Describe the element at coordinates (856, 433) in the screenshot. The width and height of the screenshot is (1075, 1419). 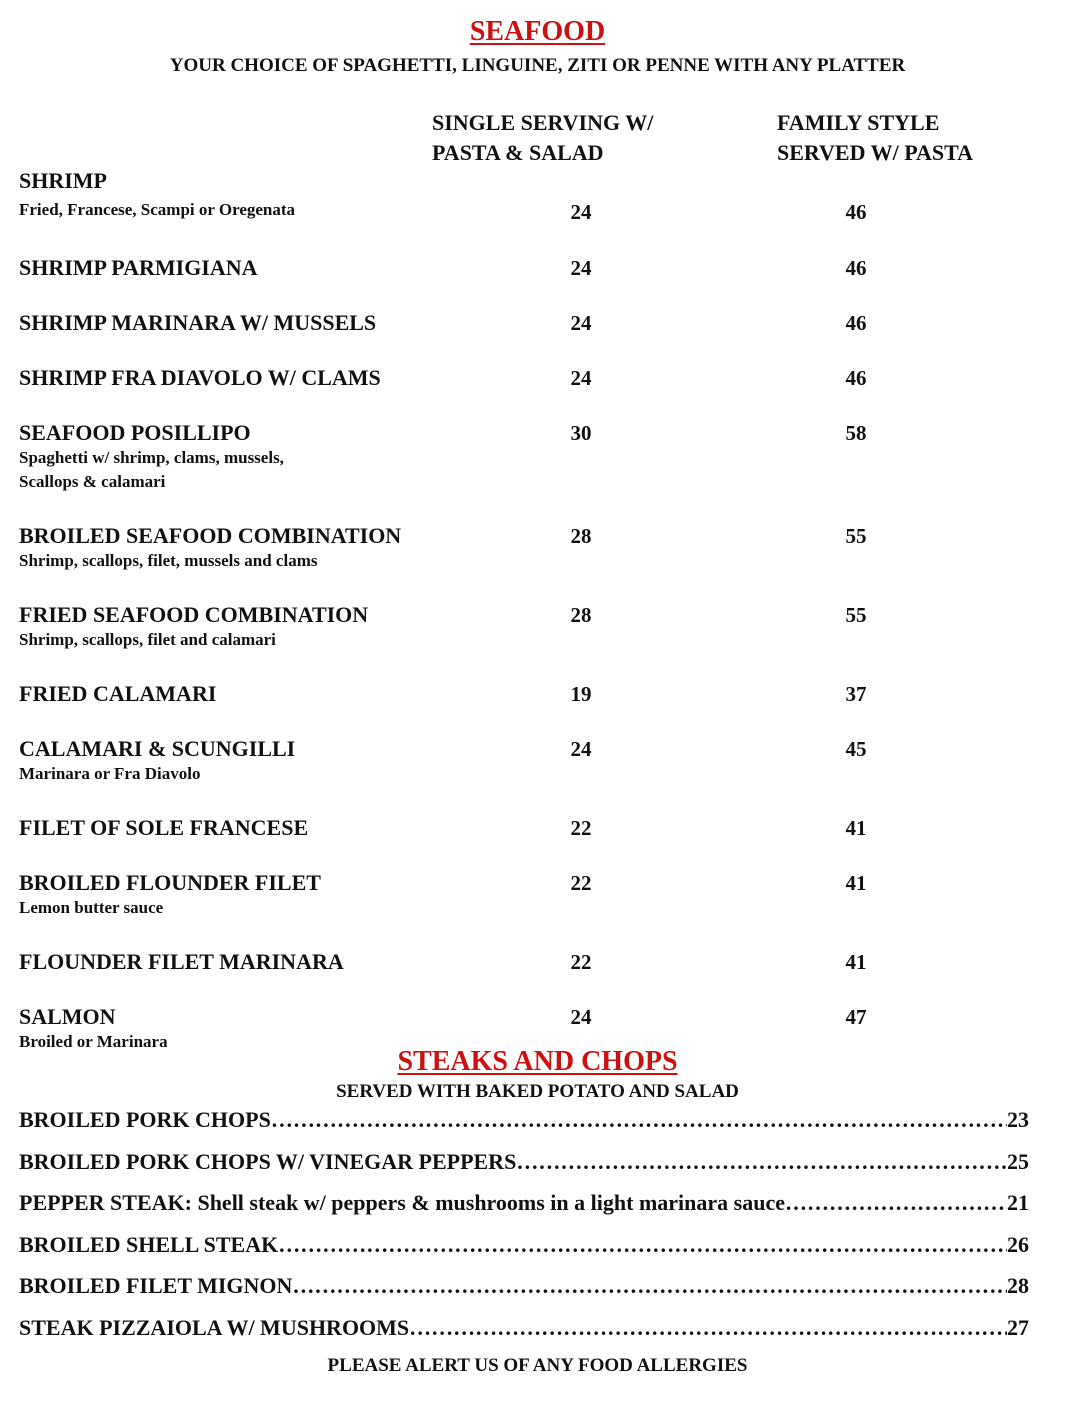
I see `family-price: 58` at that location.